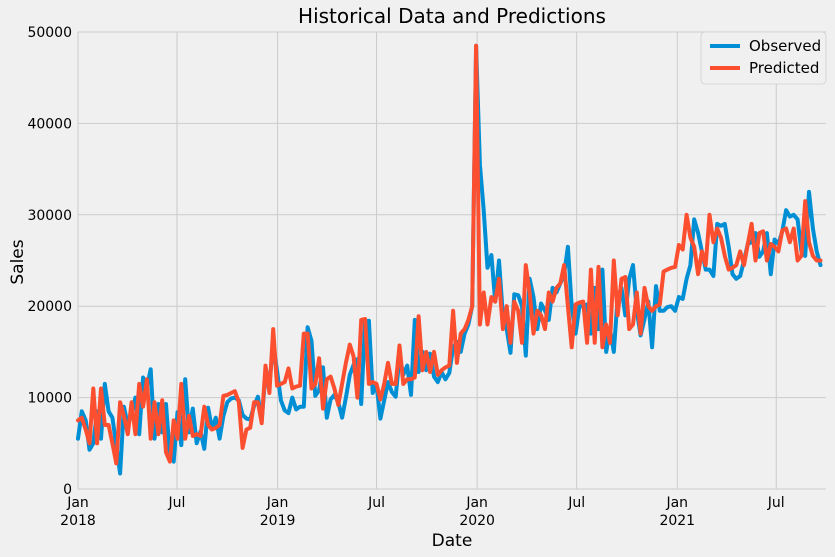 The image size is (835, 557). I want to click on legend-label-observed: Observed, so click(785, 46).